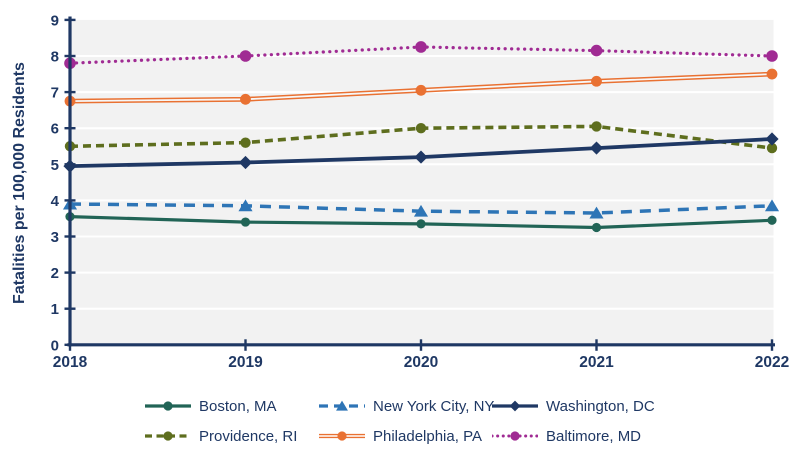 The image size is (800, 456). Describe the element at coordinates (238, 406) in the screenshot. I see `legend-label: Boston, MA` at that location.